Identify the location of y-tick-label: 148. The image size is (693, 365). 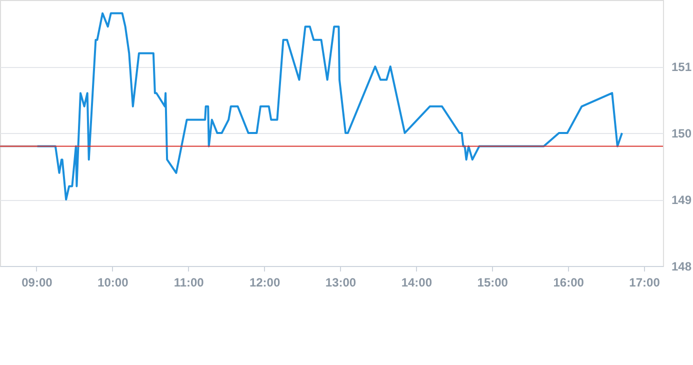
(682, 267).